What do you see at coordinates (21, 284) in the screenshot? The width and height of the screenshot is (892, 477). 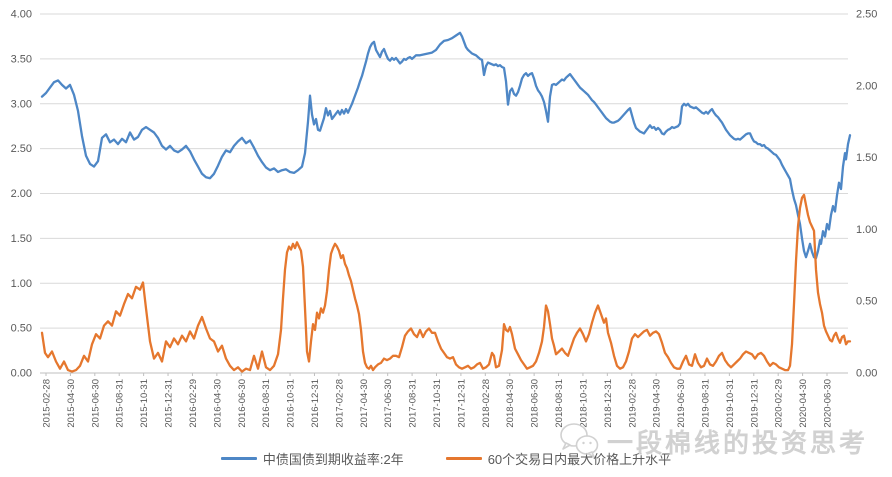 I see `y-axis-left-tick-label: 1.00` at bounding box center [21, 284].